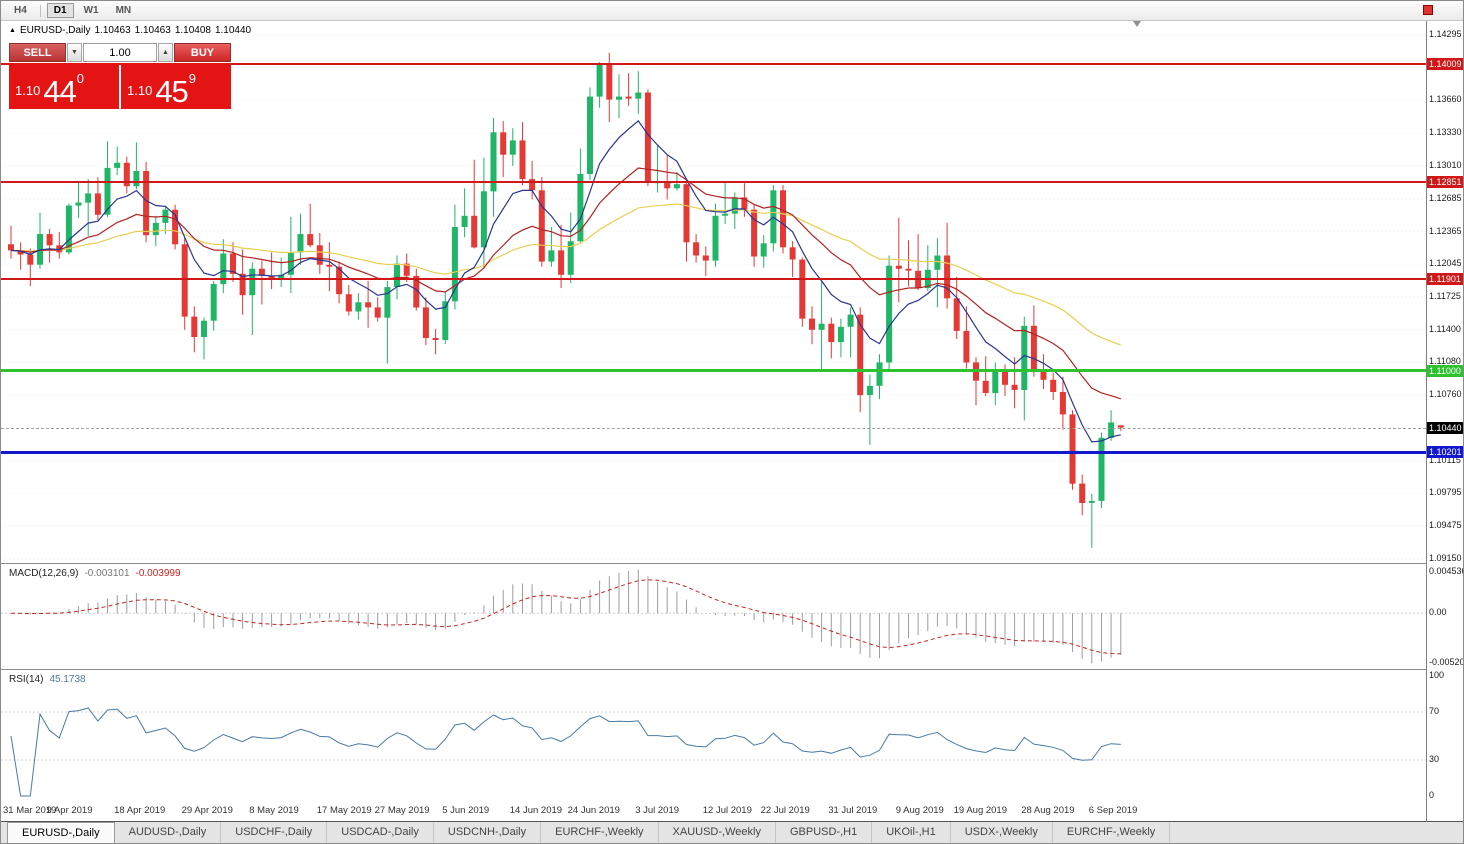 This screenshot has height=844, width=1464. What do you see at coordinates (466, 810) in the screenshot?
I see `date-axis-label: 5 Jun 2019` at bounding box center [466, 810].